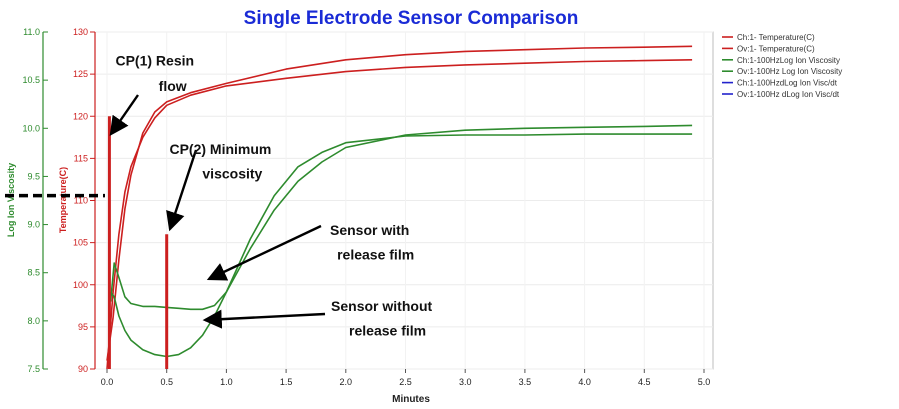  Describe the element at coordinates (387, 330) in the screenshot. I see `annotation-label-7: release film` at that location.